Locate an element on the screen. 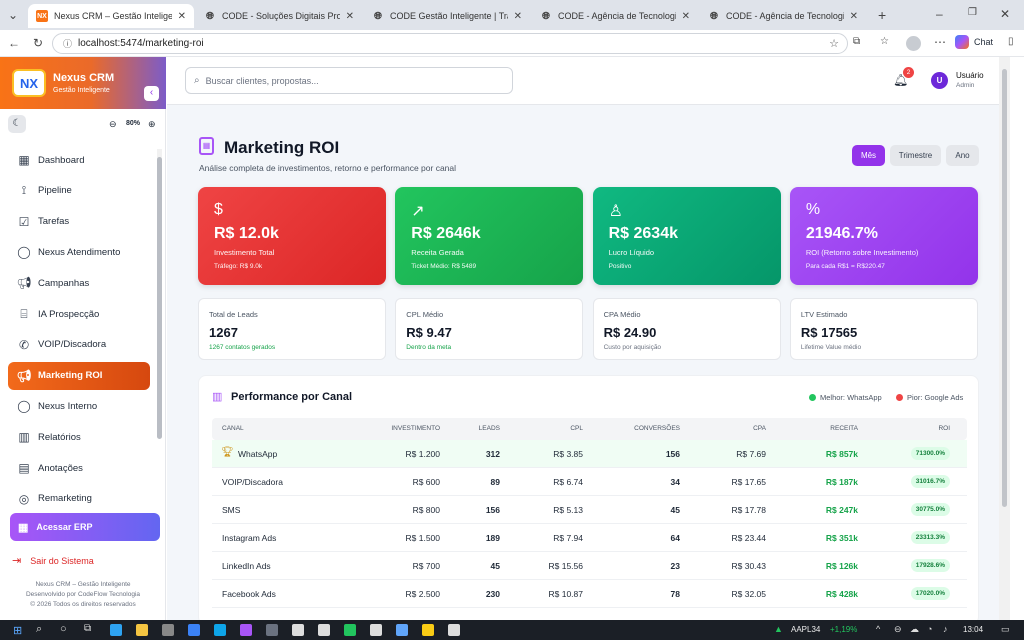 This screenshot has height=640, width=1024. more-icon: ⋯ is located at coordinates (940, 42).